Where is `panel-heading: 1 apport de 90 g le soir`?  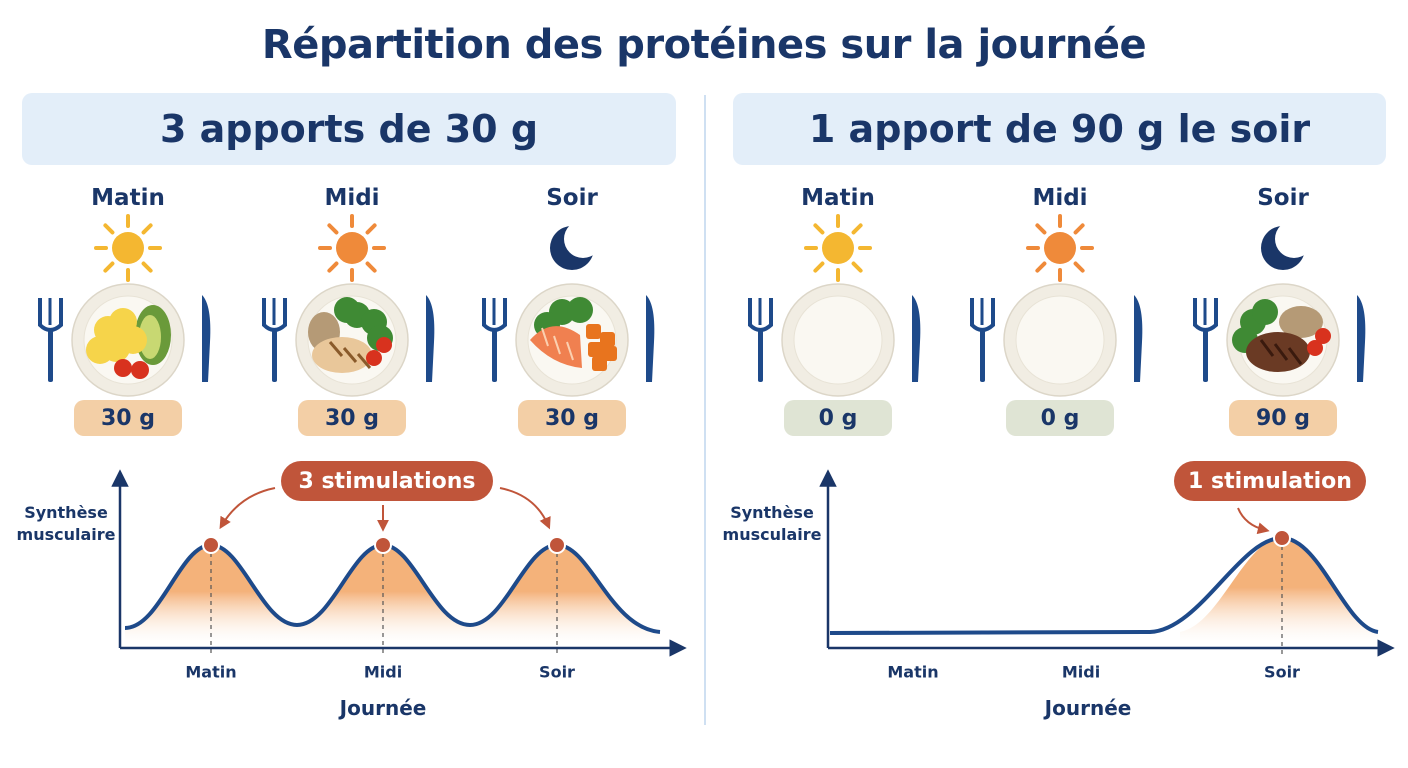 panel-heading: 1 apport de 90 g le soir is located at coordinates (1059, 129).